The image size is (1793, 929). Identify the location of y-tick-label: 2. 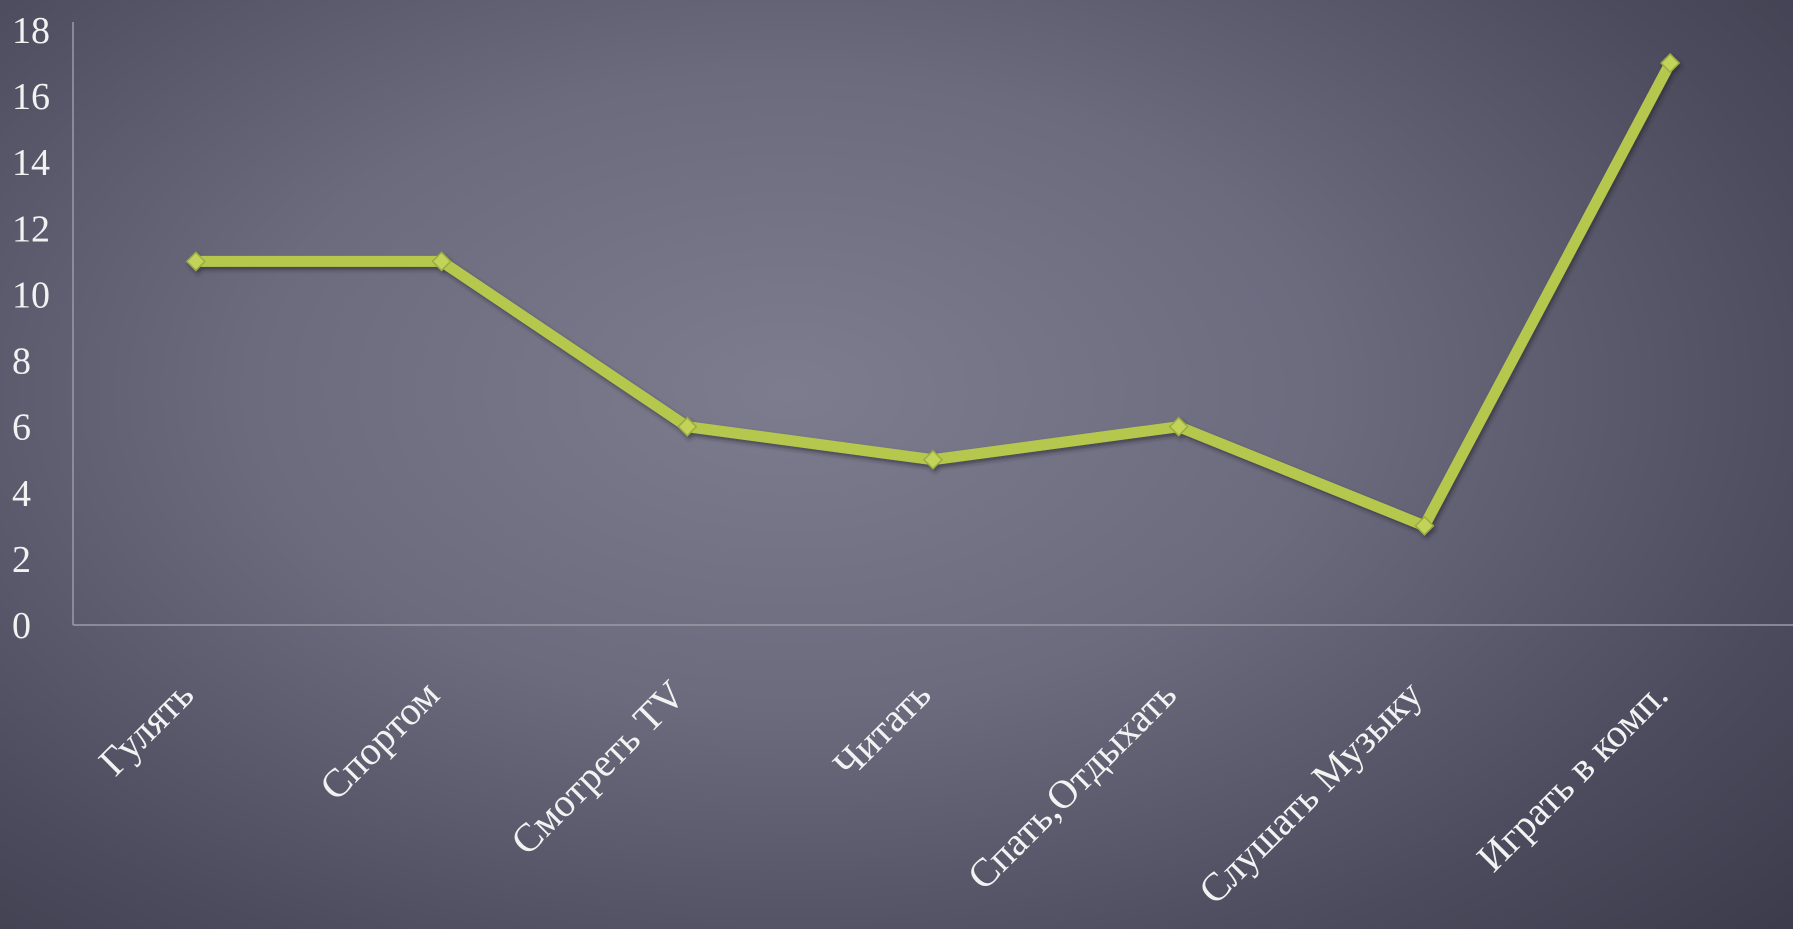
(21, 560).